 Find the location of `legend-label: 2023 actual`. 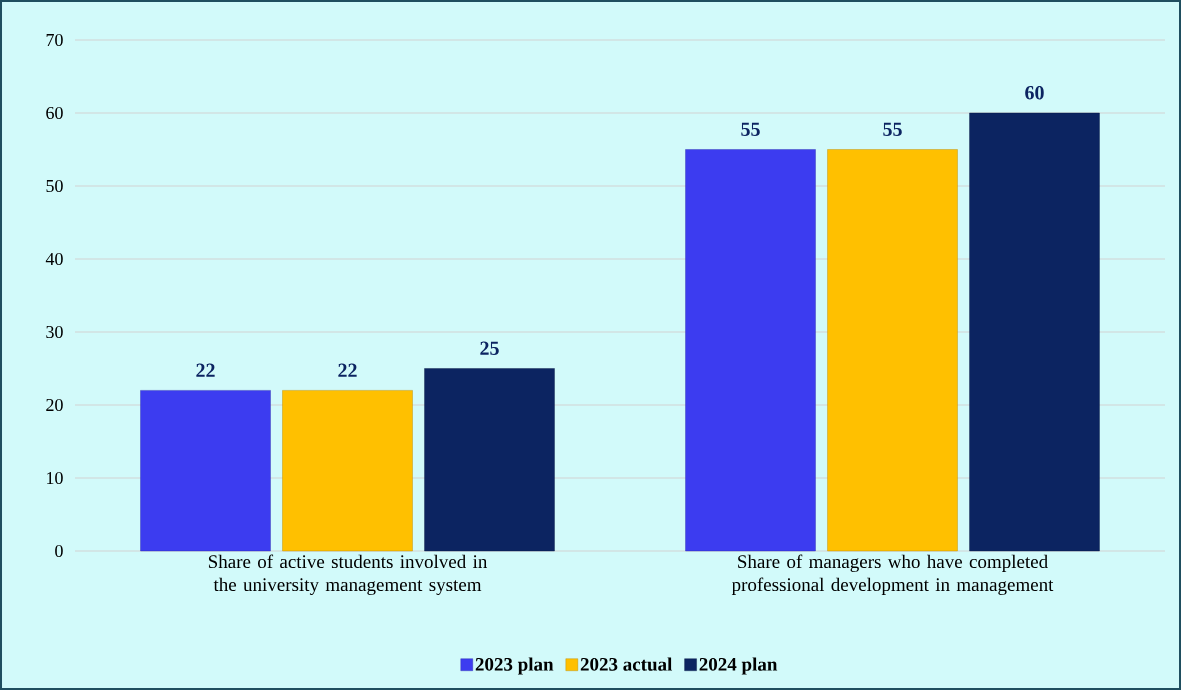

legend-label: 2023 actual is located at coordinates (626, 664).